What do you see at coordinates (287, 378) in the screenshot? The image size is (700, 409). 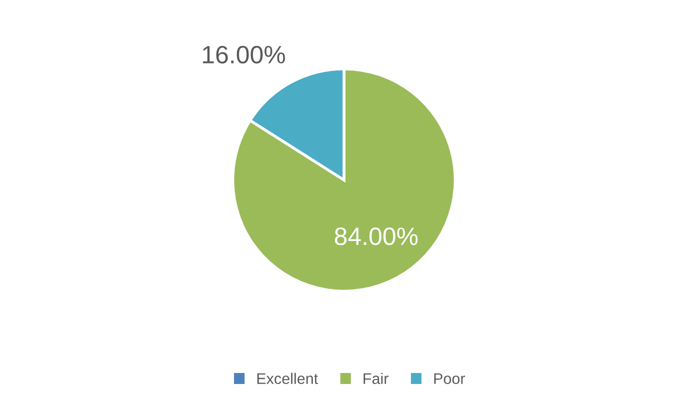 I see `legend-label: Excellent` at bounding box center [287, 378].